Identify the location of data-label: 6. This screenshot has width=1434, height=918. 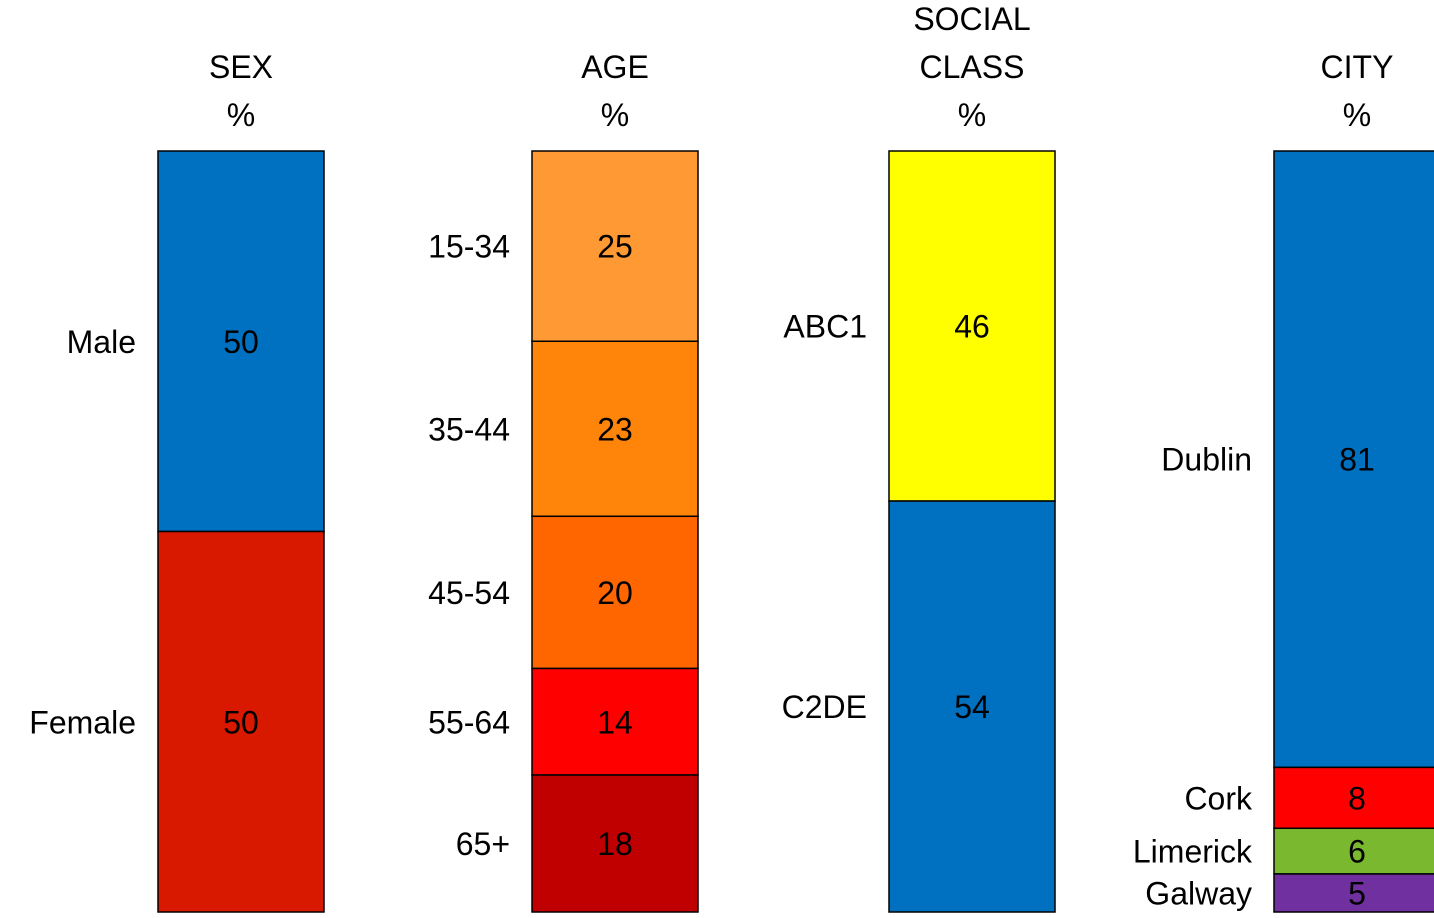
(1357, 852).